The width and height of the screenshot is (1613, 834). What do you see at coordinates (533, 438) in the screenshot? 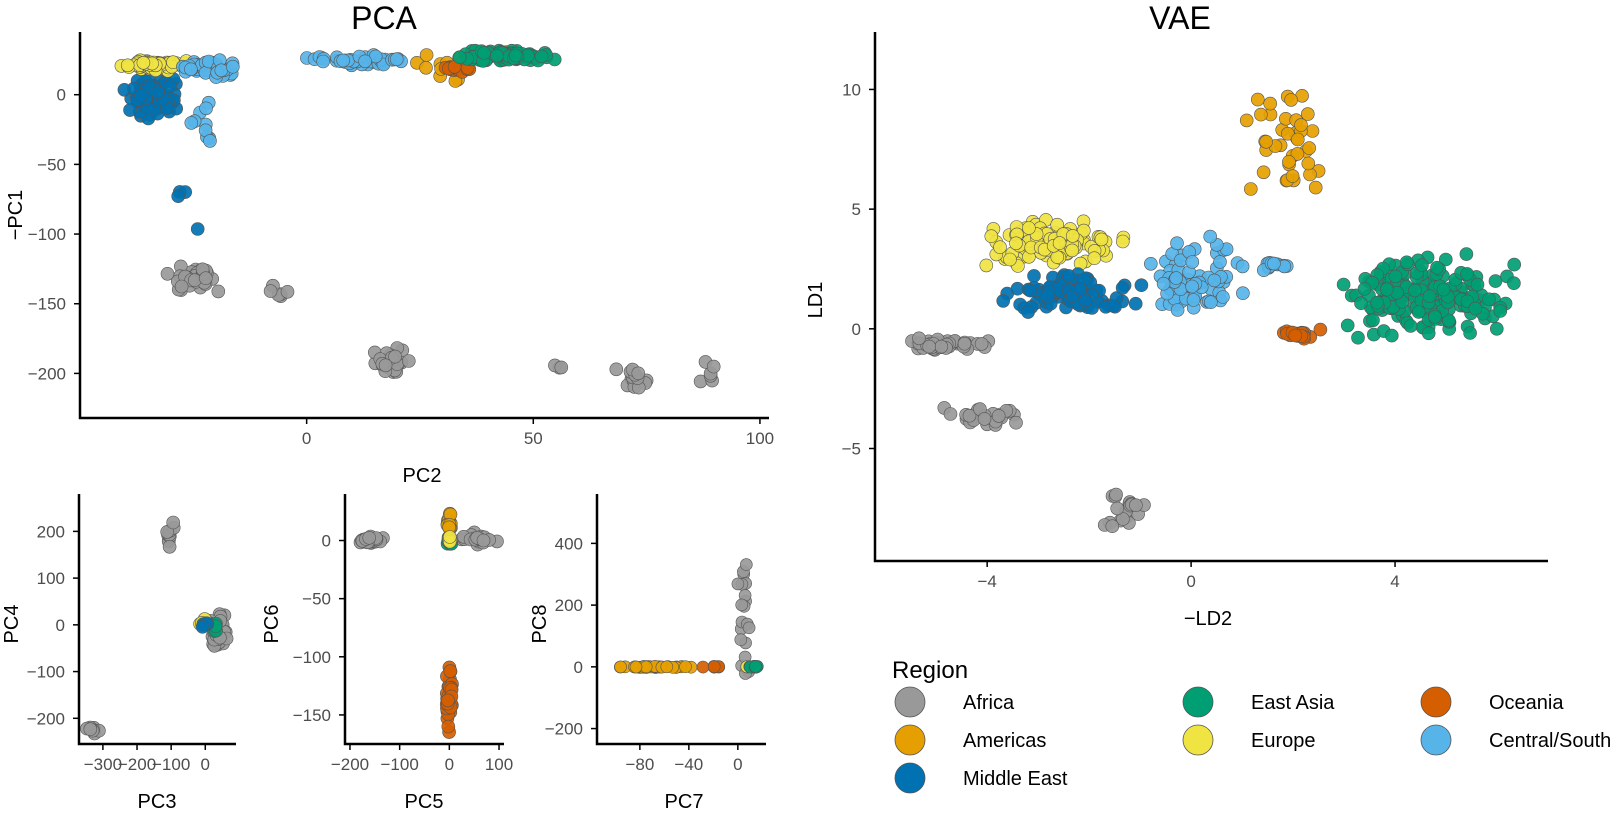
I see `x-tick-label: 50` at bounding box center [533, 438].